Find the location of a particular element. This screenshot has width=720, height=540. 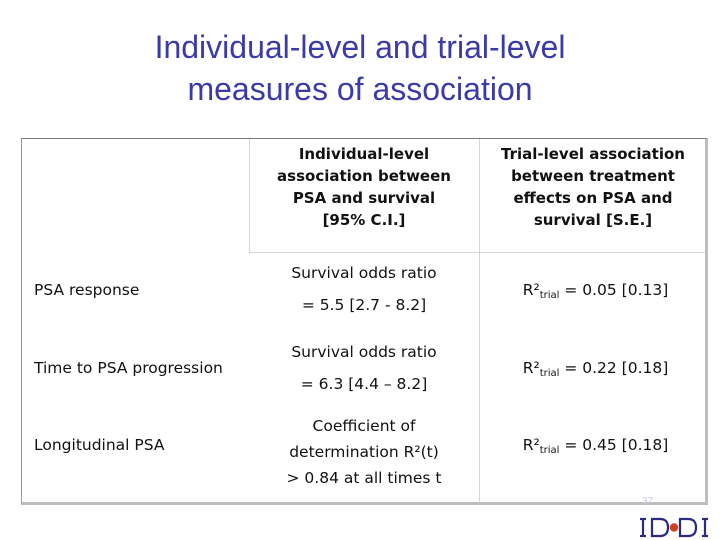

trial-level-cell: R²trial = 0.22 [0.18] is located at coordinates (595, 371).